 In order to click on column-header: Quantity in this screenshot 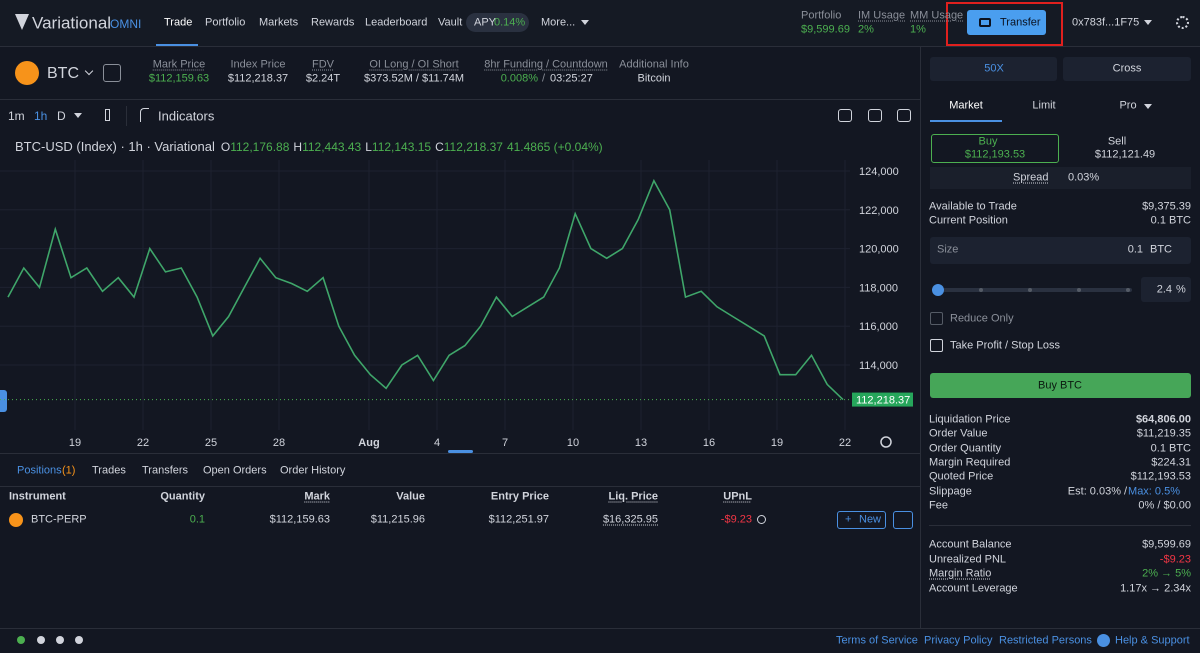, I will do `click(182, 496)`.